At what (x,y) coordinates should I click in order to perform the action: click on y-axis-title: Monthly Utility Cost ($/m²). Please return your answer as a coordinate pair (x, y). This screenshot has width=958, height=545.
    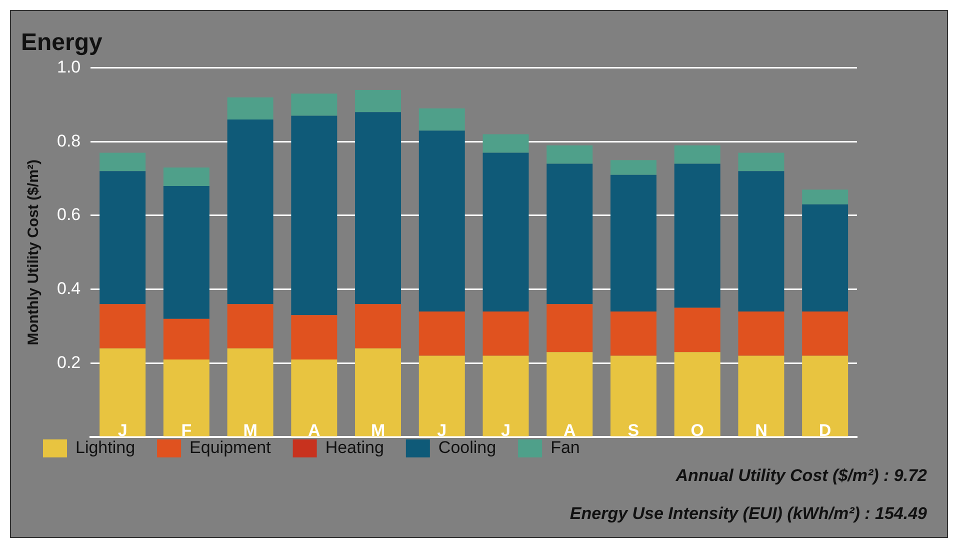
    Looking at the image, I should click on (33, 252).